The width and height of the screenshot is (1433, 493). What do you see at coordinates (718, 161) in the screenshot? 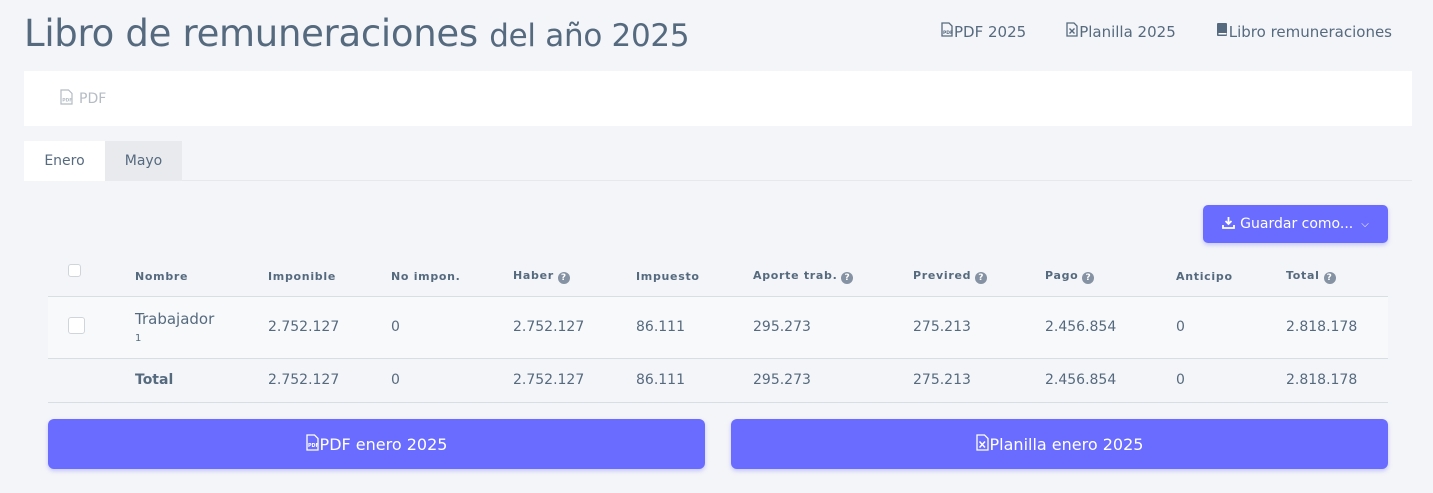
I see `month-tabs: Enero Mayo` at bounding box center [718, 161].